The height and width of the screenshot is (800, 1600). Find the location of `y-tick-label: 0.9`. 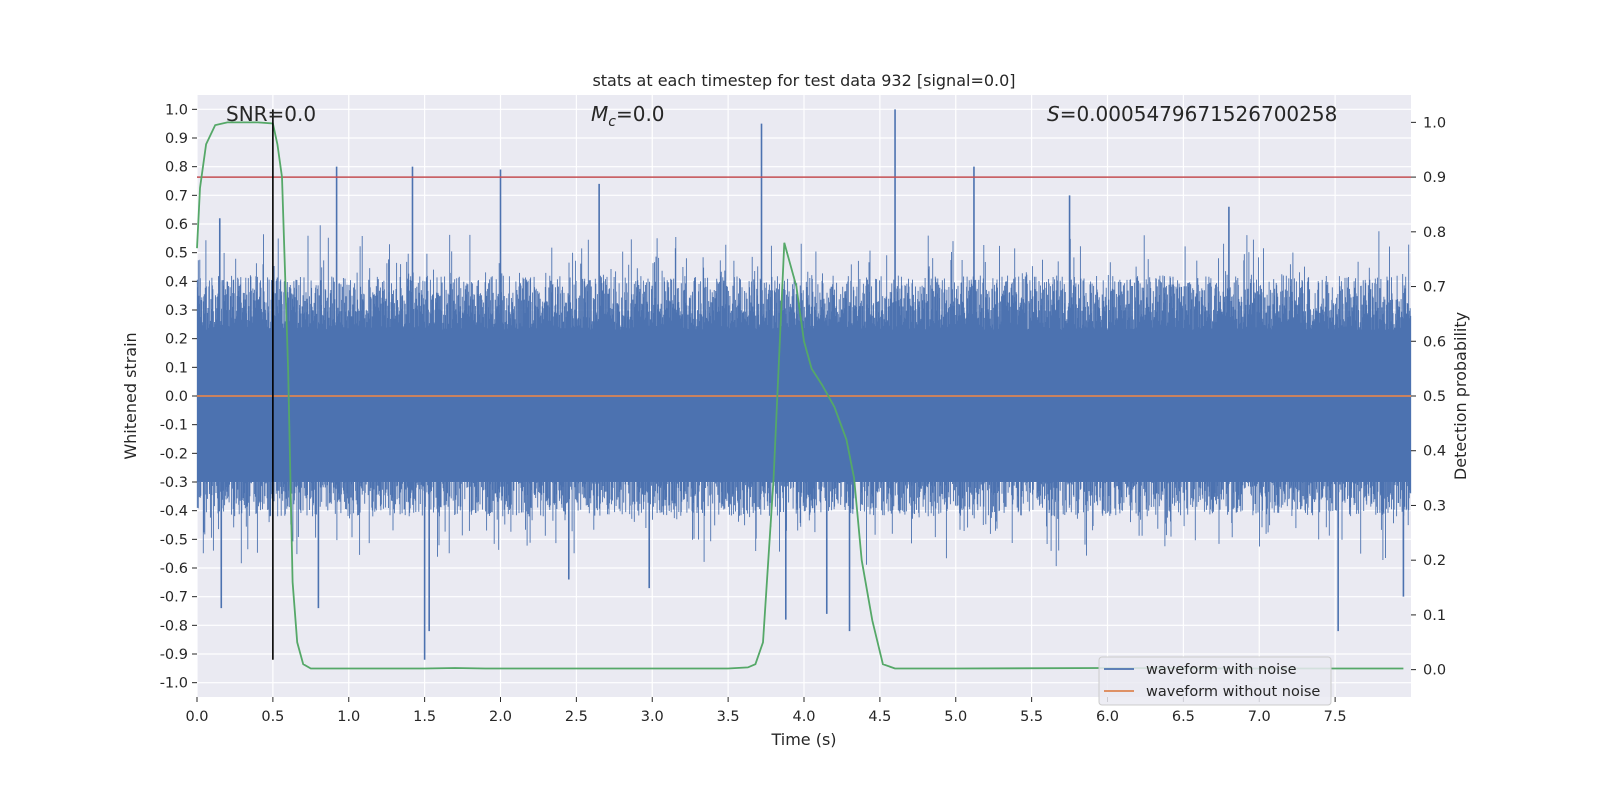

y-tick-label: 0.9 is located at coordinates (176, 139).